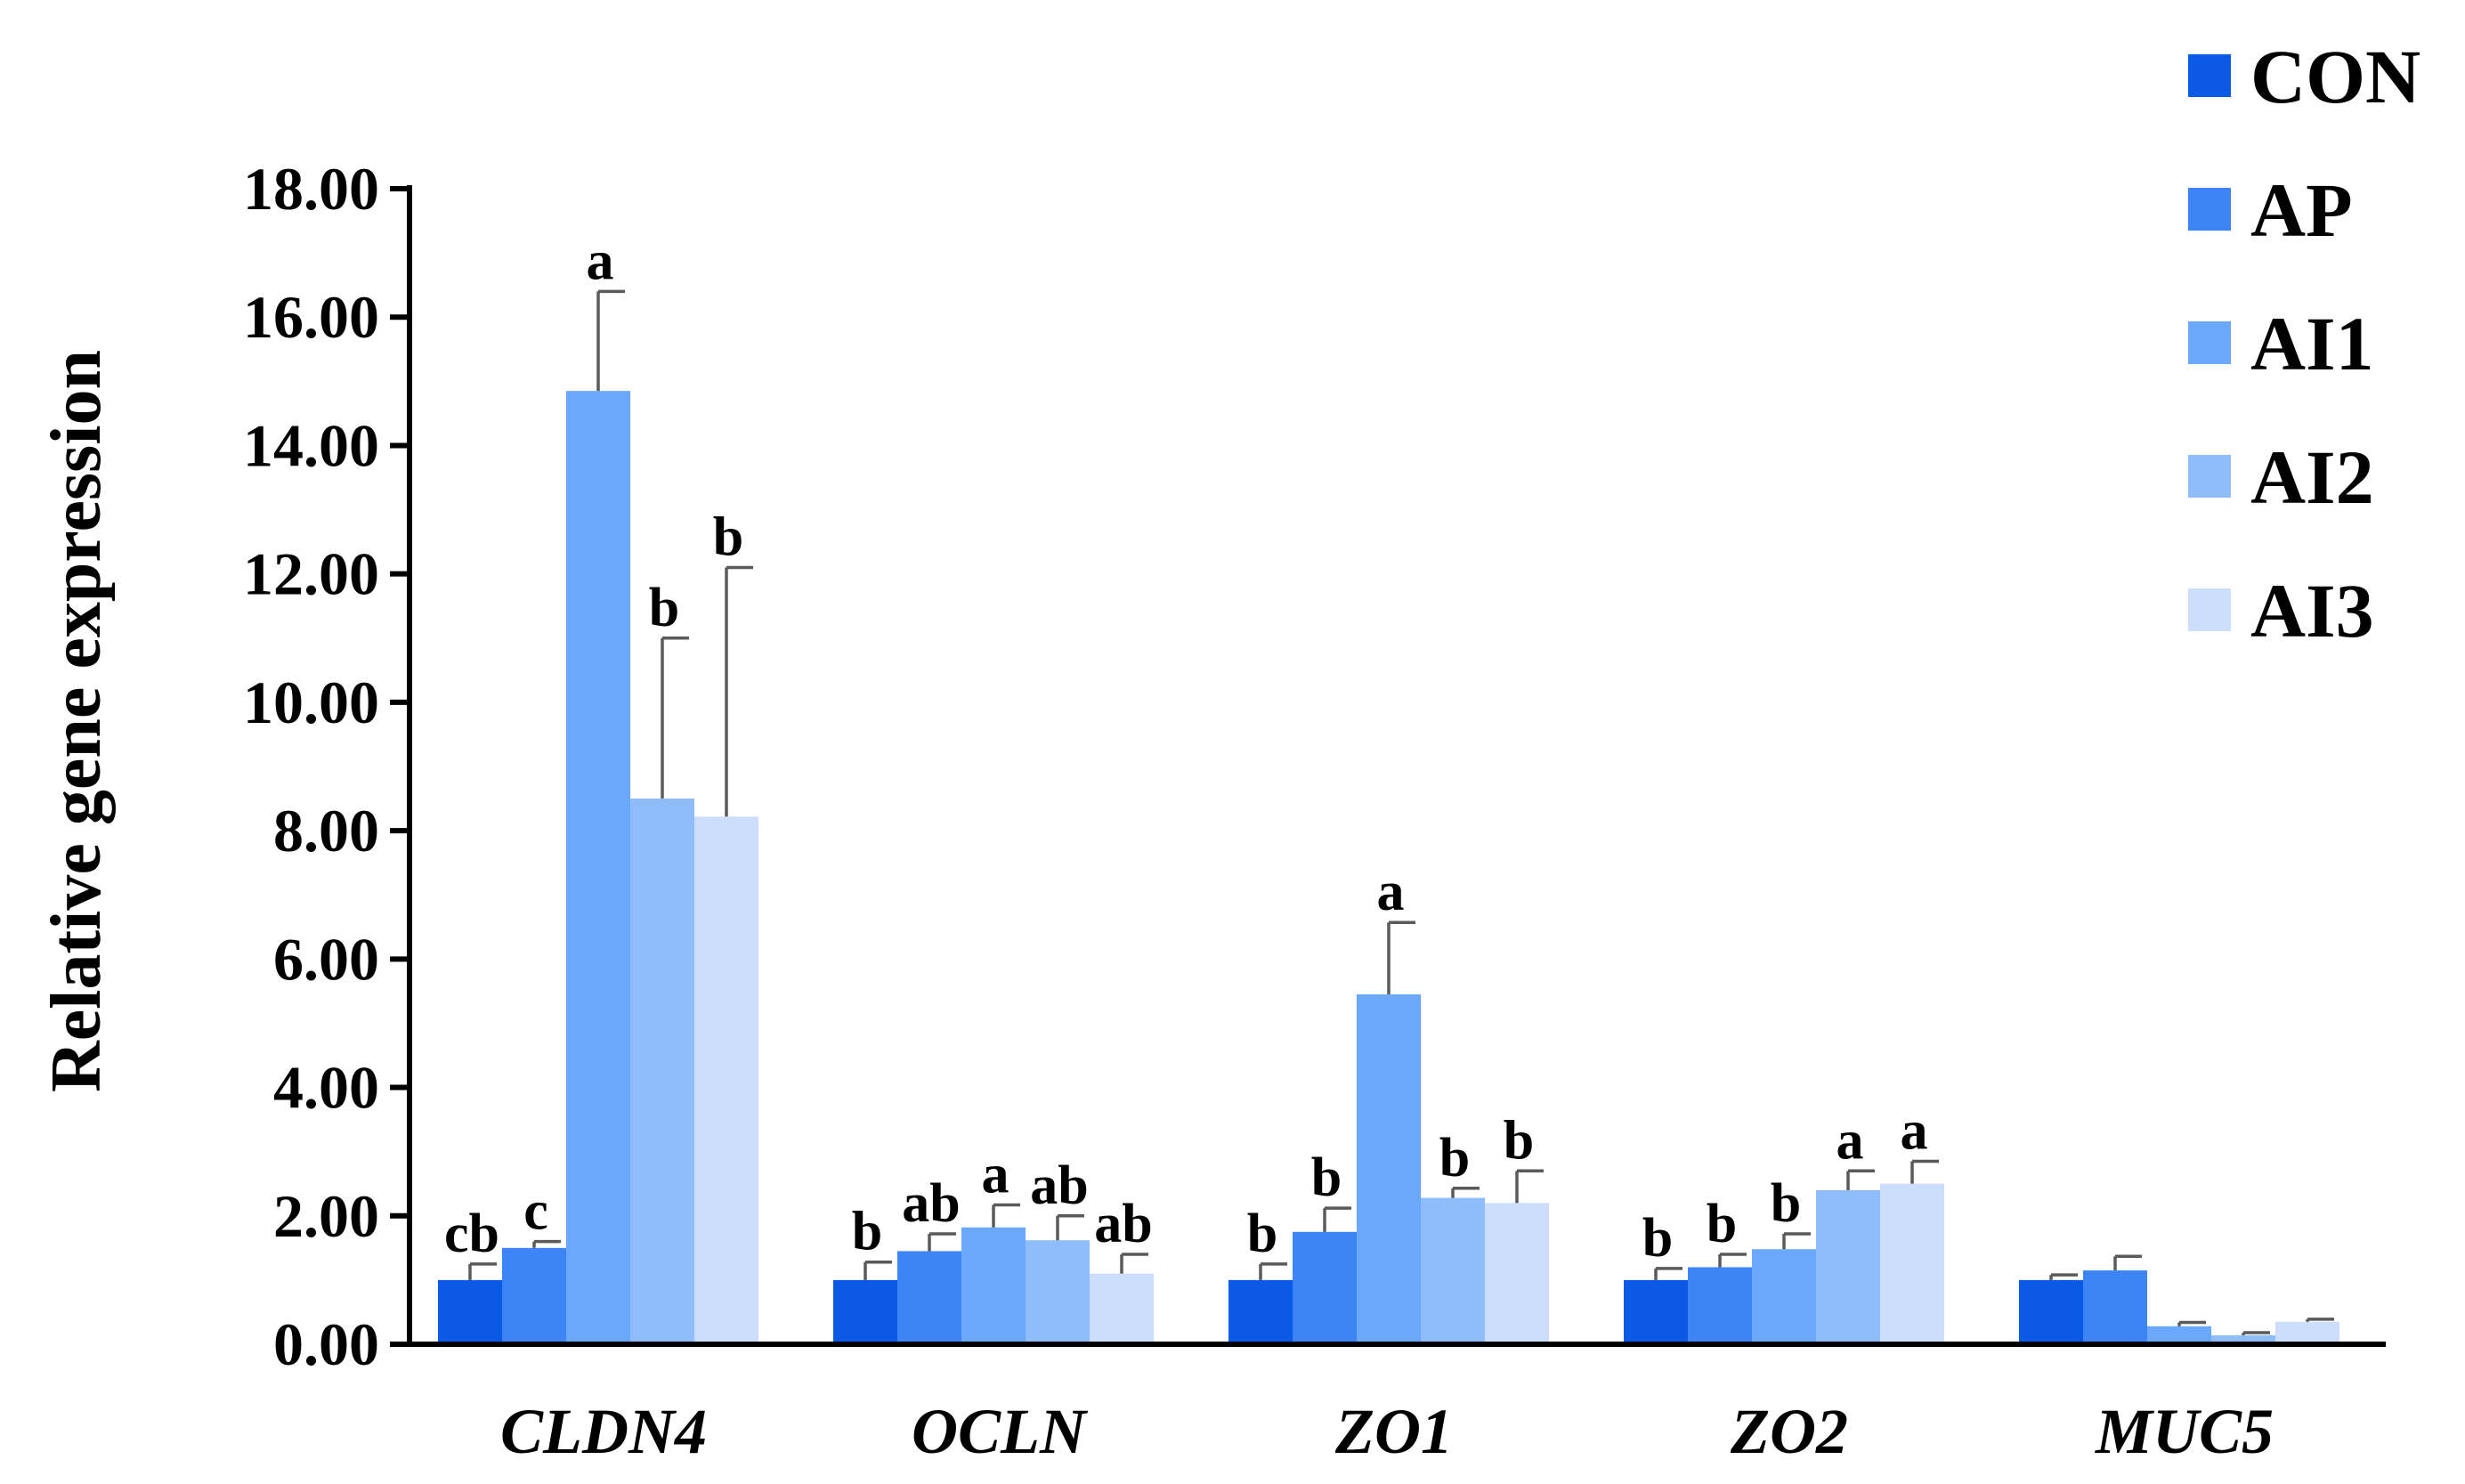 This screenshot has width=2465, height=1484. I want to click on bar-AI1-ZO1, so click(1389, 1168).